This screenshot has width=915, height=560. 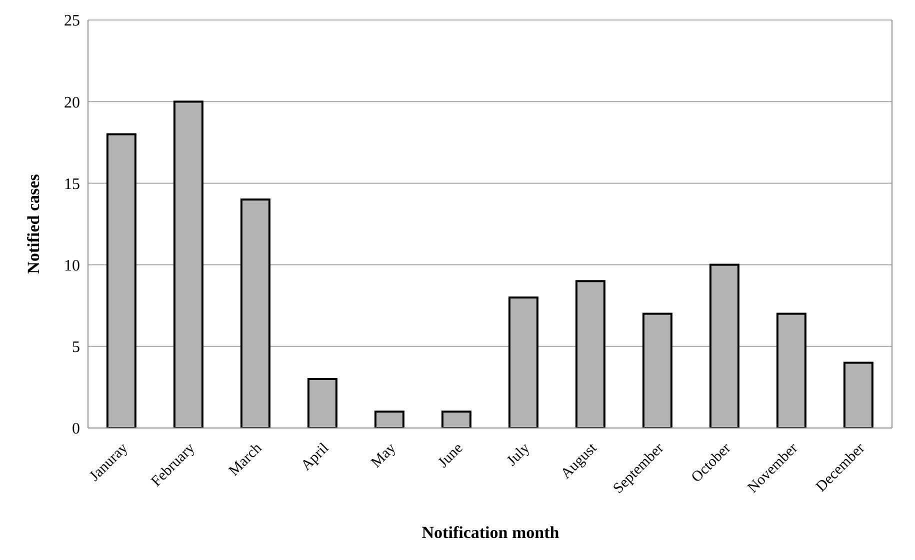 What do you see at coordinates (34, 224) in the screenshot?
I see `y-axis-title: Notified cases` at bounding box center [34, 224].